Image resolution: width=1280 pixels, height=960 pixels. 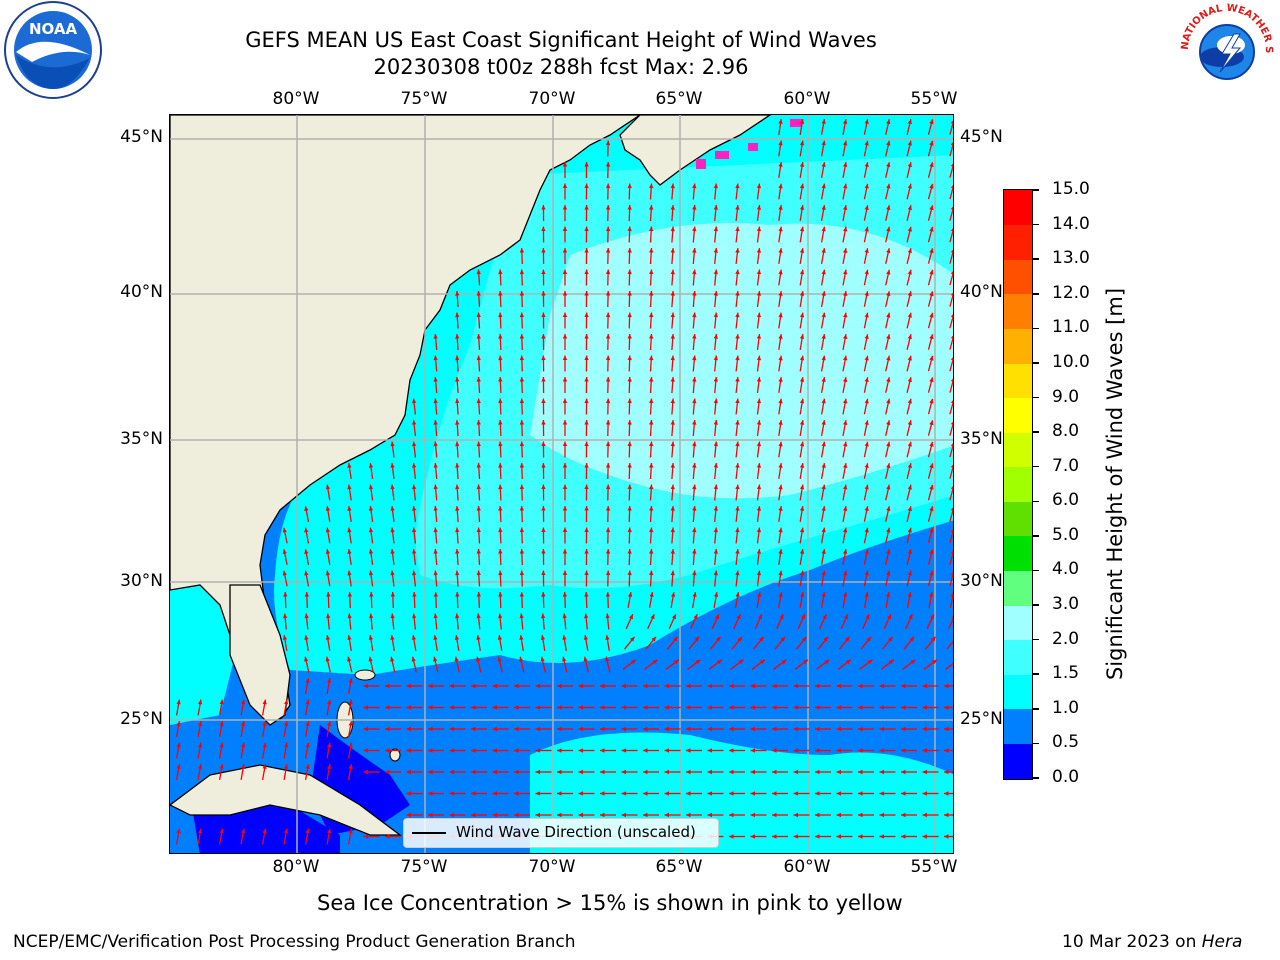 I want to click on map-legend: Wind Wave Direction (unscaled), so click(x=561, y=833).